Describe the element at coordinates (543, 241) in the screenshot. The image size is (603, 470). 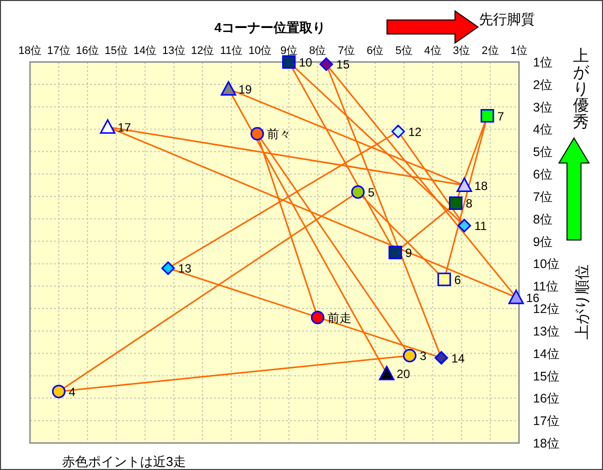
I see `y-tick-label: 9位` at that location.